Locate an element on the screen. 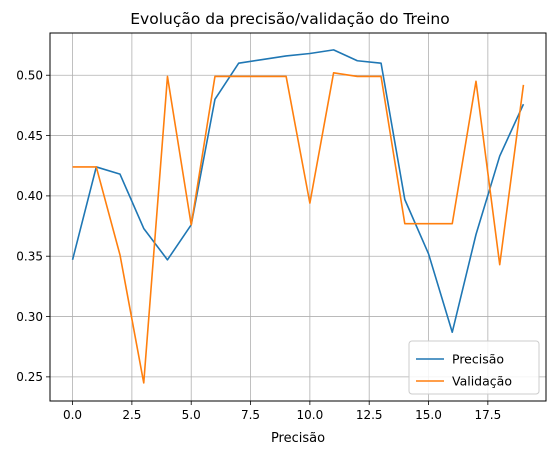 This screenshot has width=556, height=455. chart-title: Evolução da precisão/validação do Treino is located at coordinates (289, 19).